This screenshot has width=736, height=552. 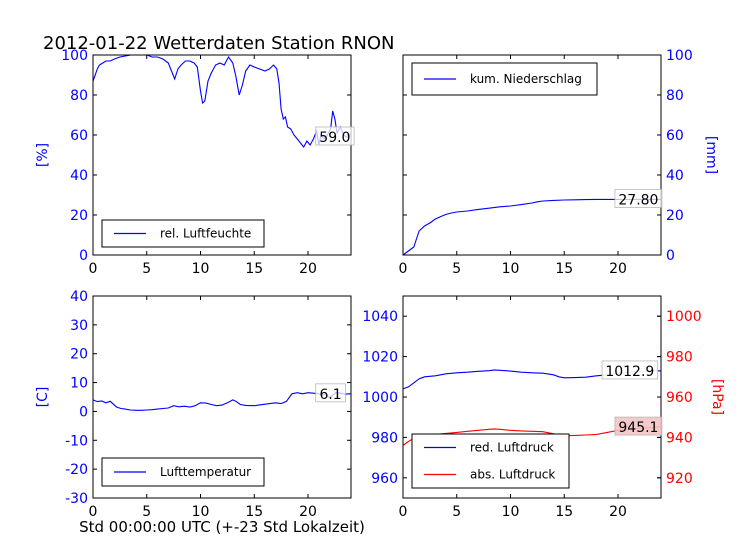 I want to click on precipitation-xtick-label: 10, so click(x=511, y=269).